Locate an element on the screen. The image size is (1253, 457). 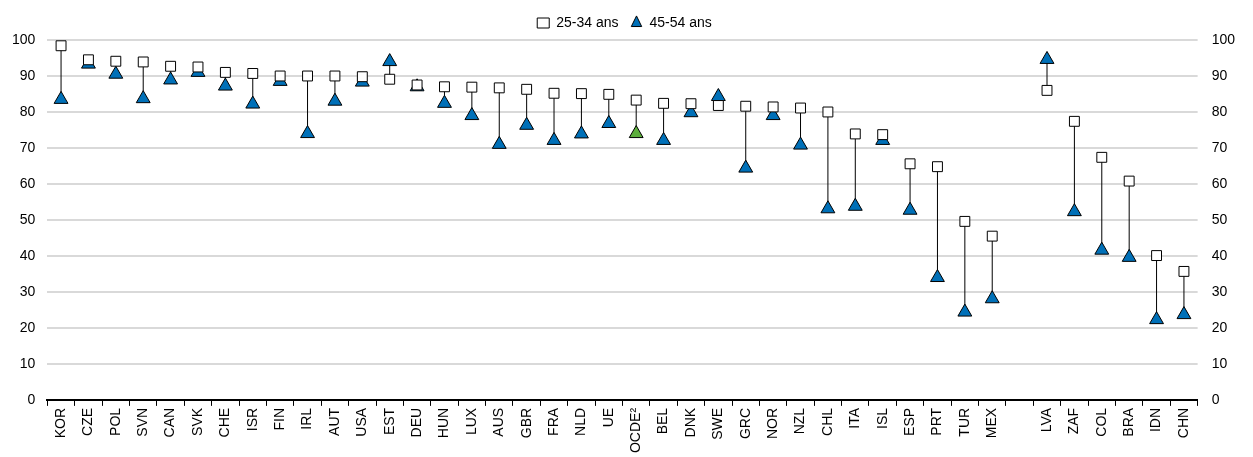
x-tick-label: ISL is located at coordinates (881, 418).